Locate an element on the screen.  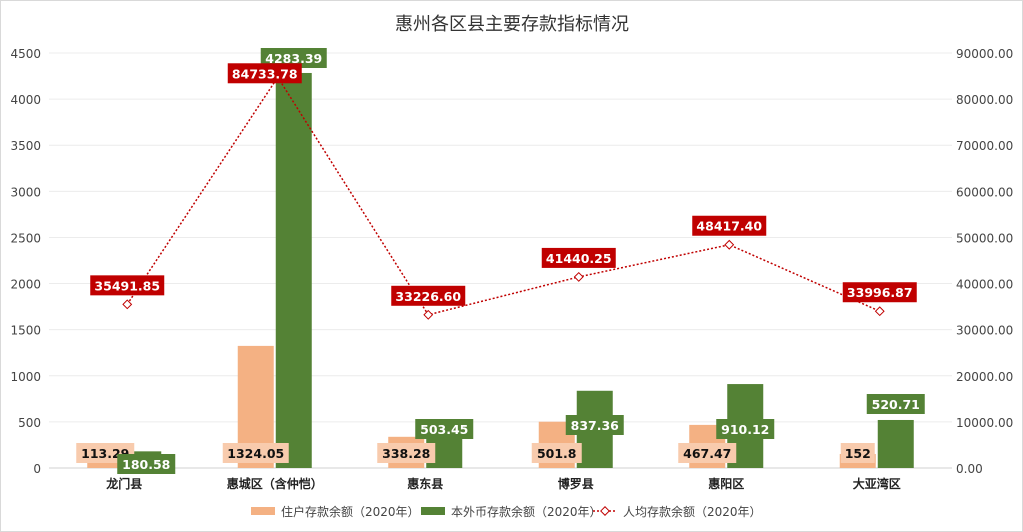
y-left-tick: 4500 is located at coordinates (25, 54).